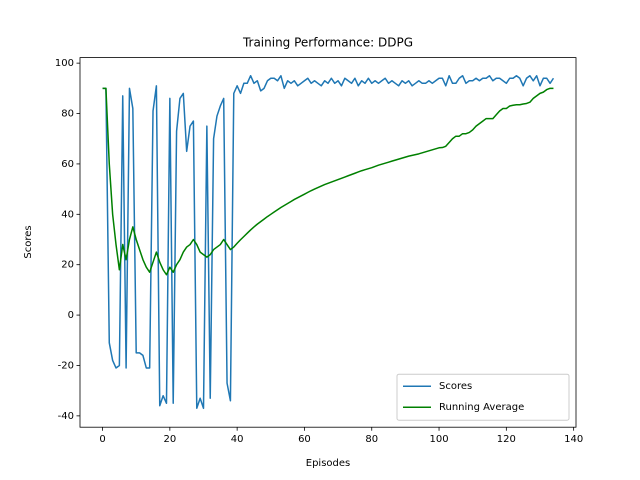  What do you see at coordinates (67, 114) in the screenshot?
I see `y-tick-label: 80` at bounding box center [67, 114].